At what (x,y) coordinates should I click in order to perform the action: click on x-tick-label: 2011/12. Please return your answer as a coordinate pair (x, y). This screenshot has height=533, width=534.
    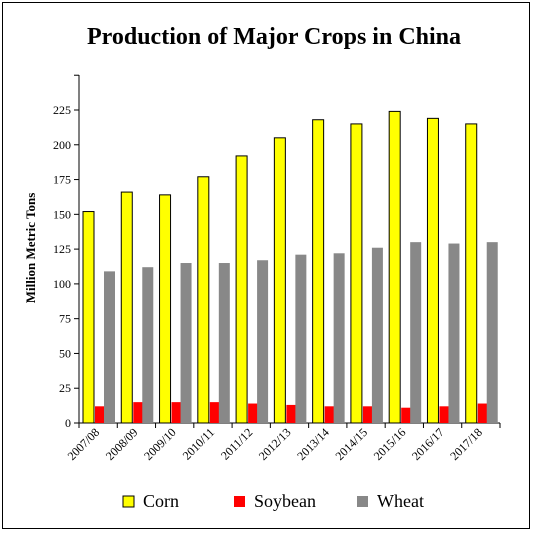
    Looking at the image, I should click on (236, 443).